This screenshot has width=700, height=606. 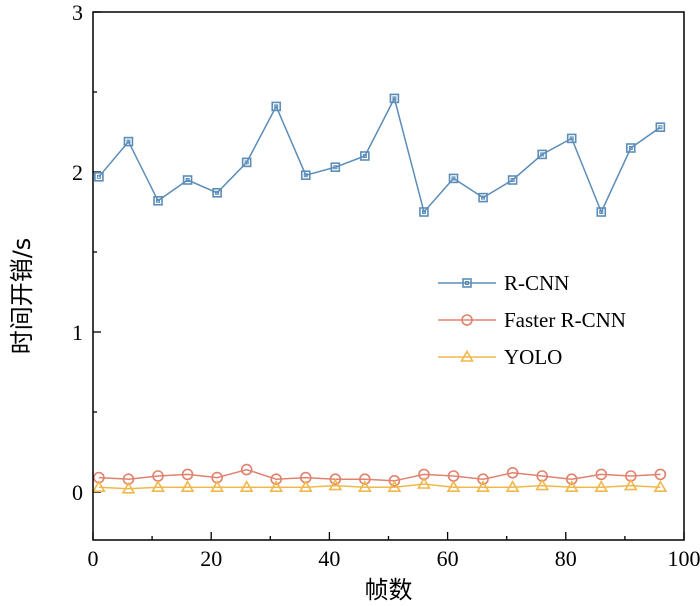 What do you see at coordinates (329, 558) in the screenshot?
I see `x-tick-label: 40` at bounding box center [329, 558].